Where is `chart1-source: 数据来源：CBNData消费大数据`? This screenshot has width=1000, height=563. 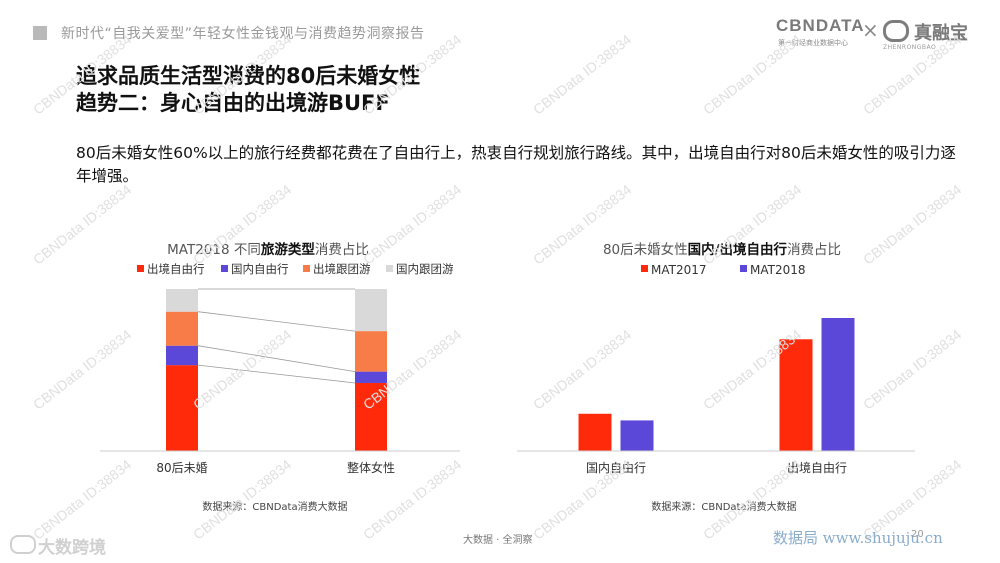
chart1-source: 数据来源：CBNData消费大数据 is located at coordinates (274, 506).